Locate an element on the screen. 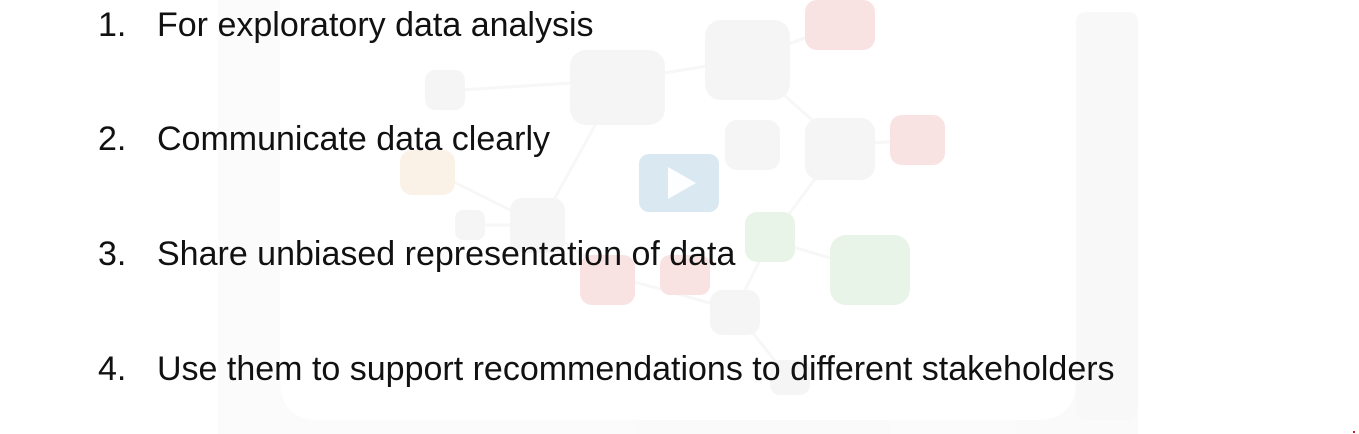  play-icon is located at coordinates (682, 183).